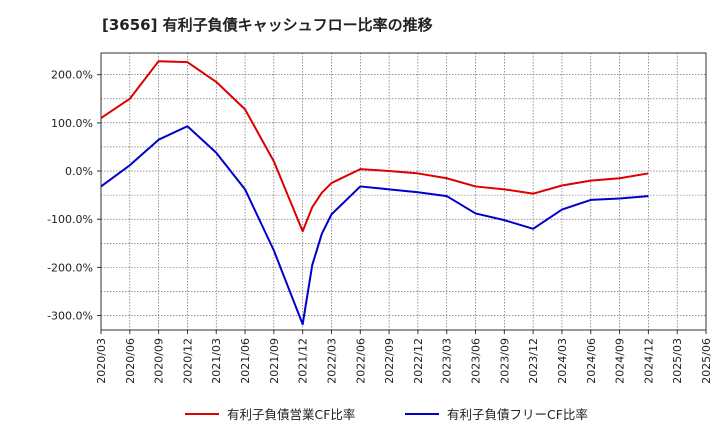 The height and width of the screenshot is (440, 720). I want to click on legend: 有利子負債営業CF比率 有利子負債フリーCF比率, so click(386, 414).